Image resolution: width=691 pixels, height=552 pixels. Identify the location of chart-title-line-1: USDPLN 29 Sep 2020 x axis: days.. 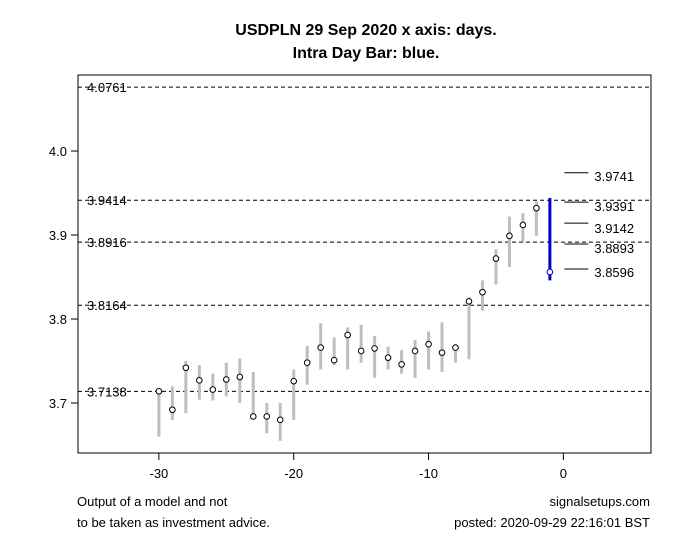
(365, 30).